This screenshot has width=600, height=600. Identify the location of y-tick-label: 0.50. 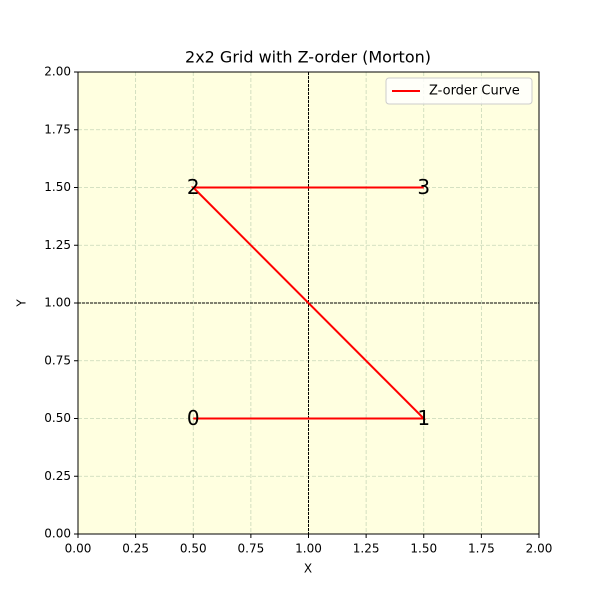
(57, 418).